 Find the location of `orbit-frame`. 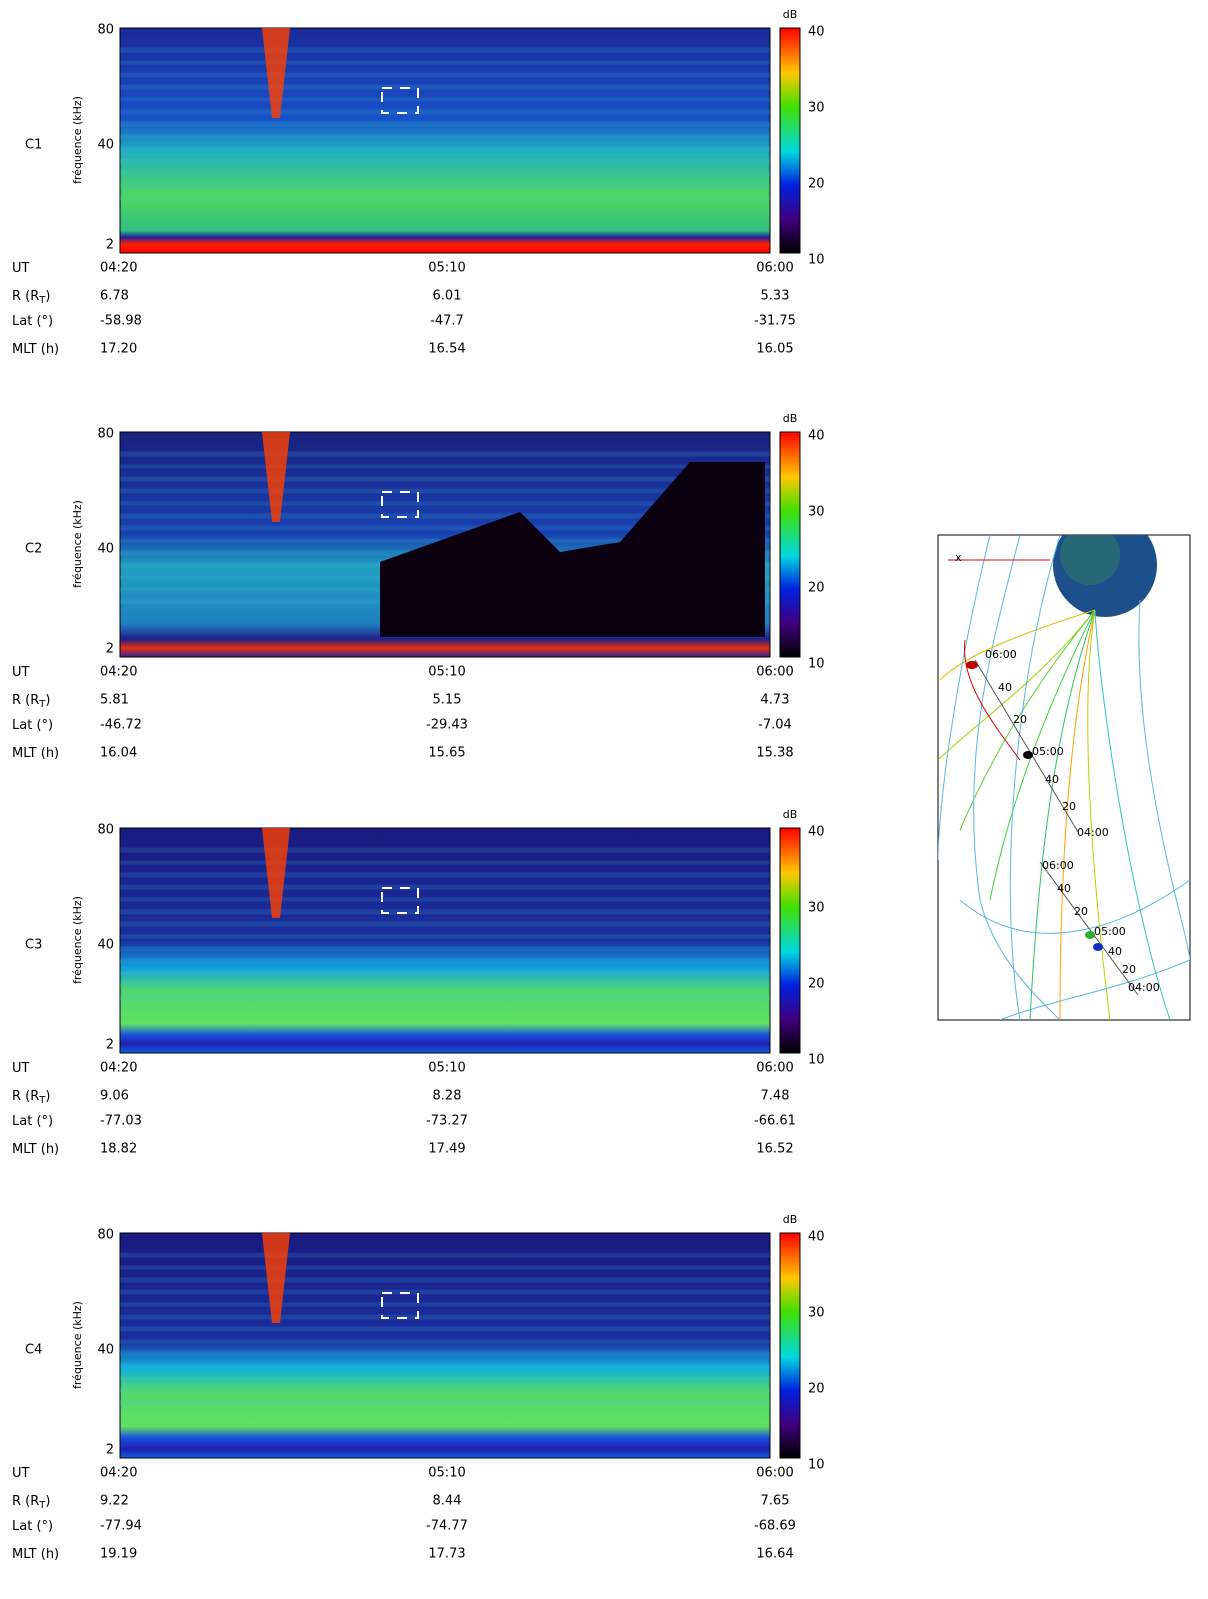

orbit-frame is located at coordinates (1064, 777).